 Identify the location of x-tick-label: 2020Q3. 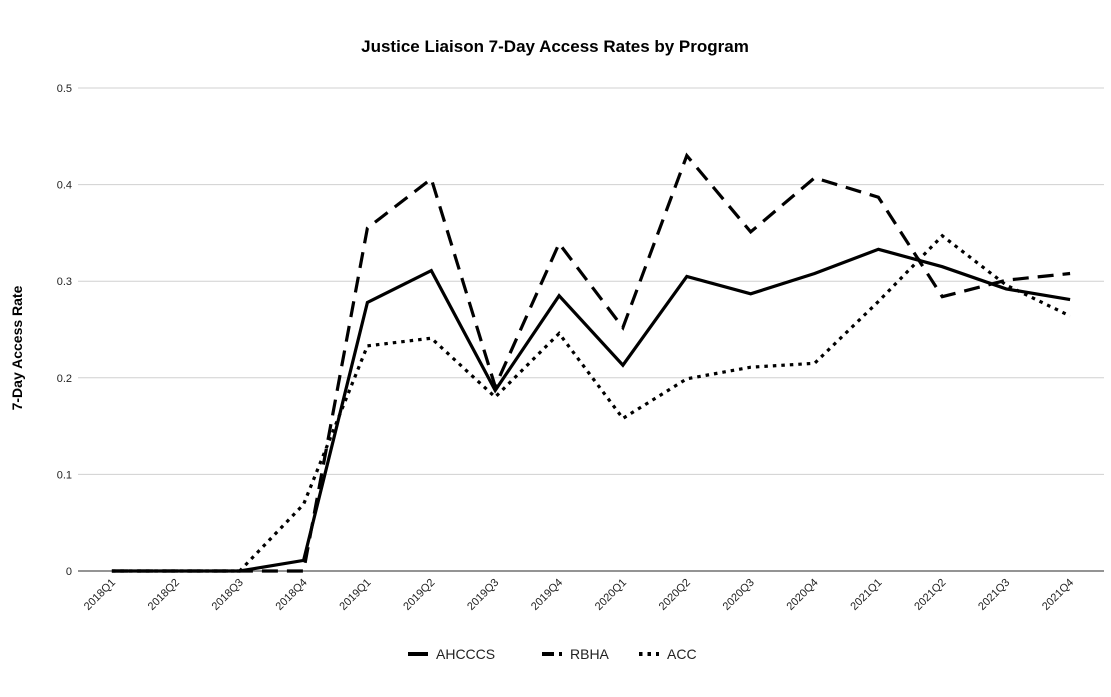
(739, 595).